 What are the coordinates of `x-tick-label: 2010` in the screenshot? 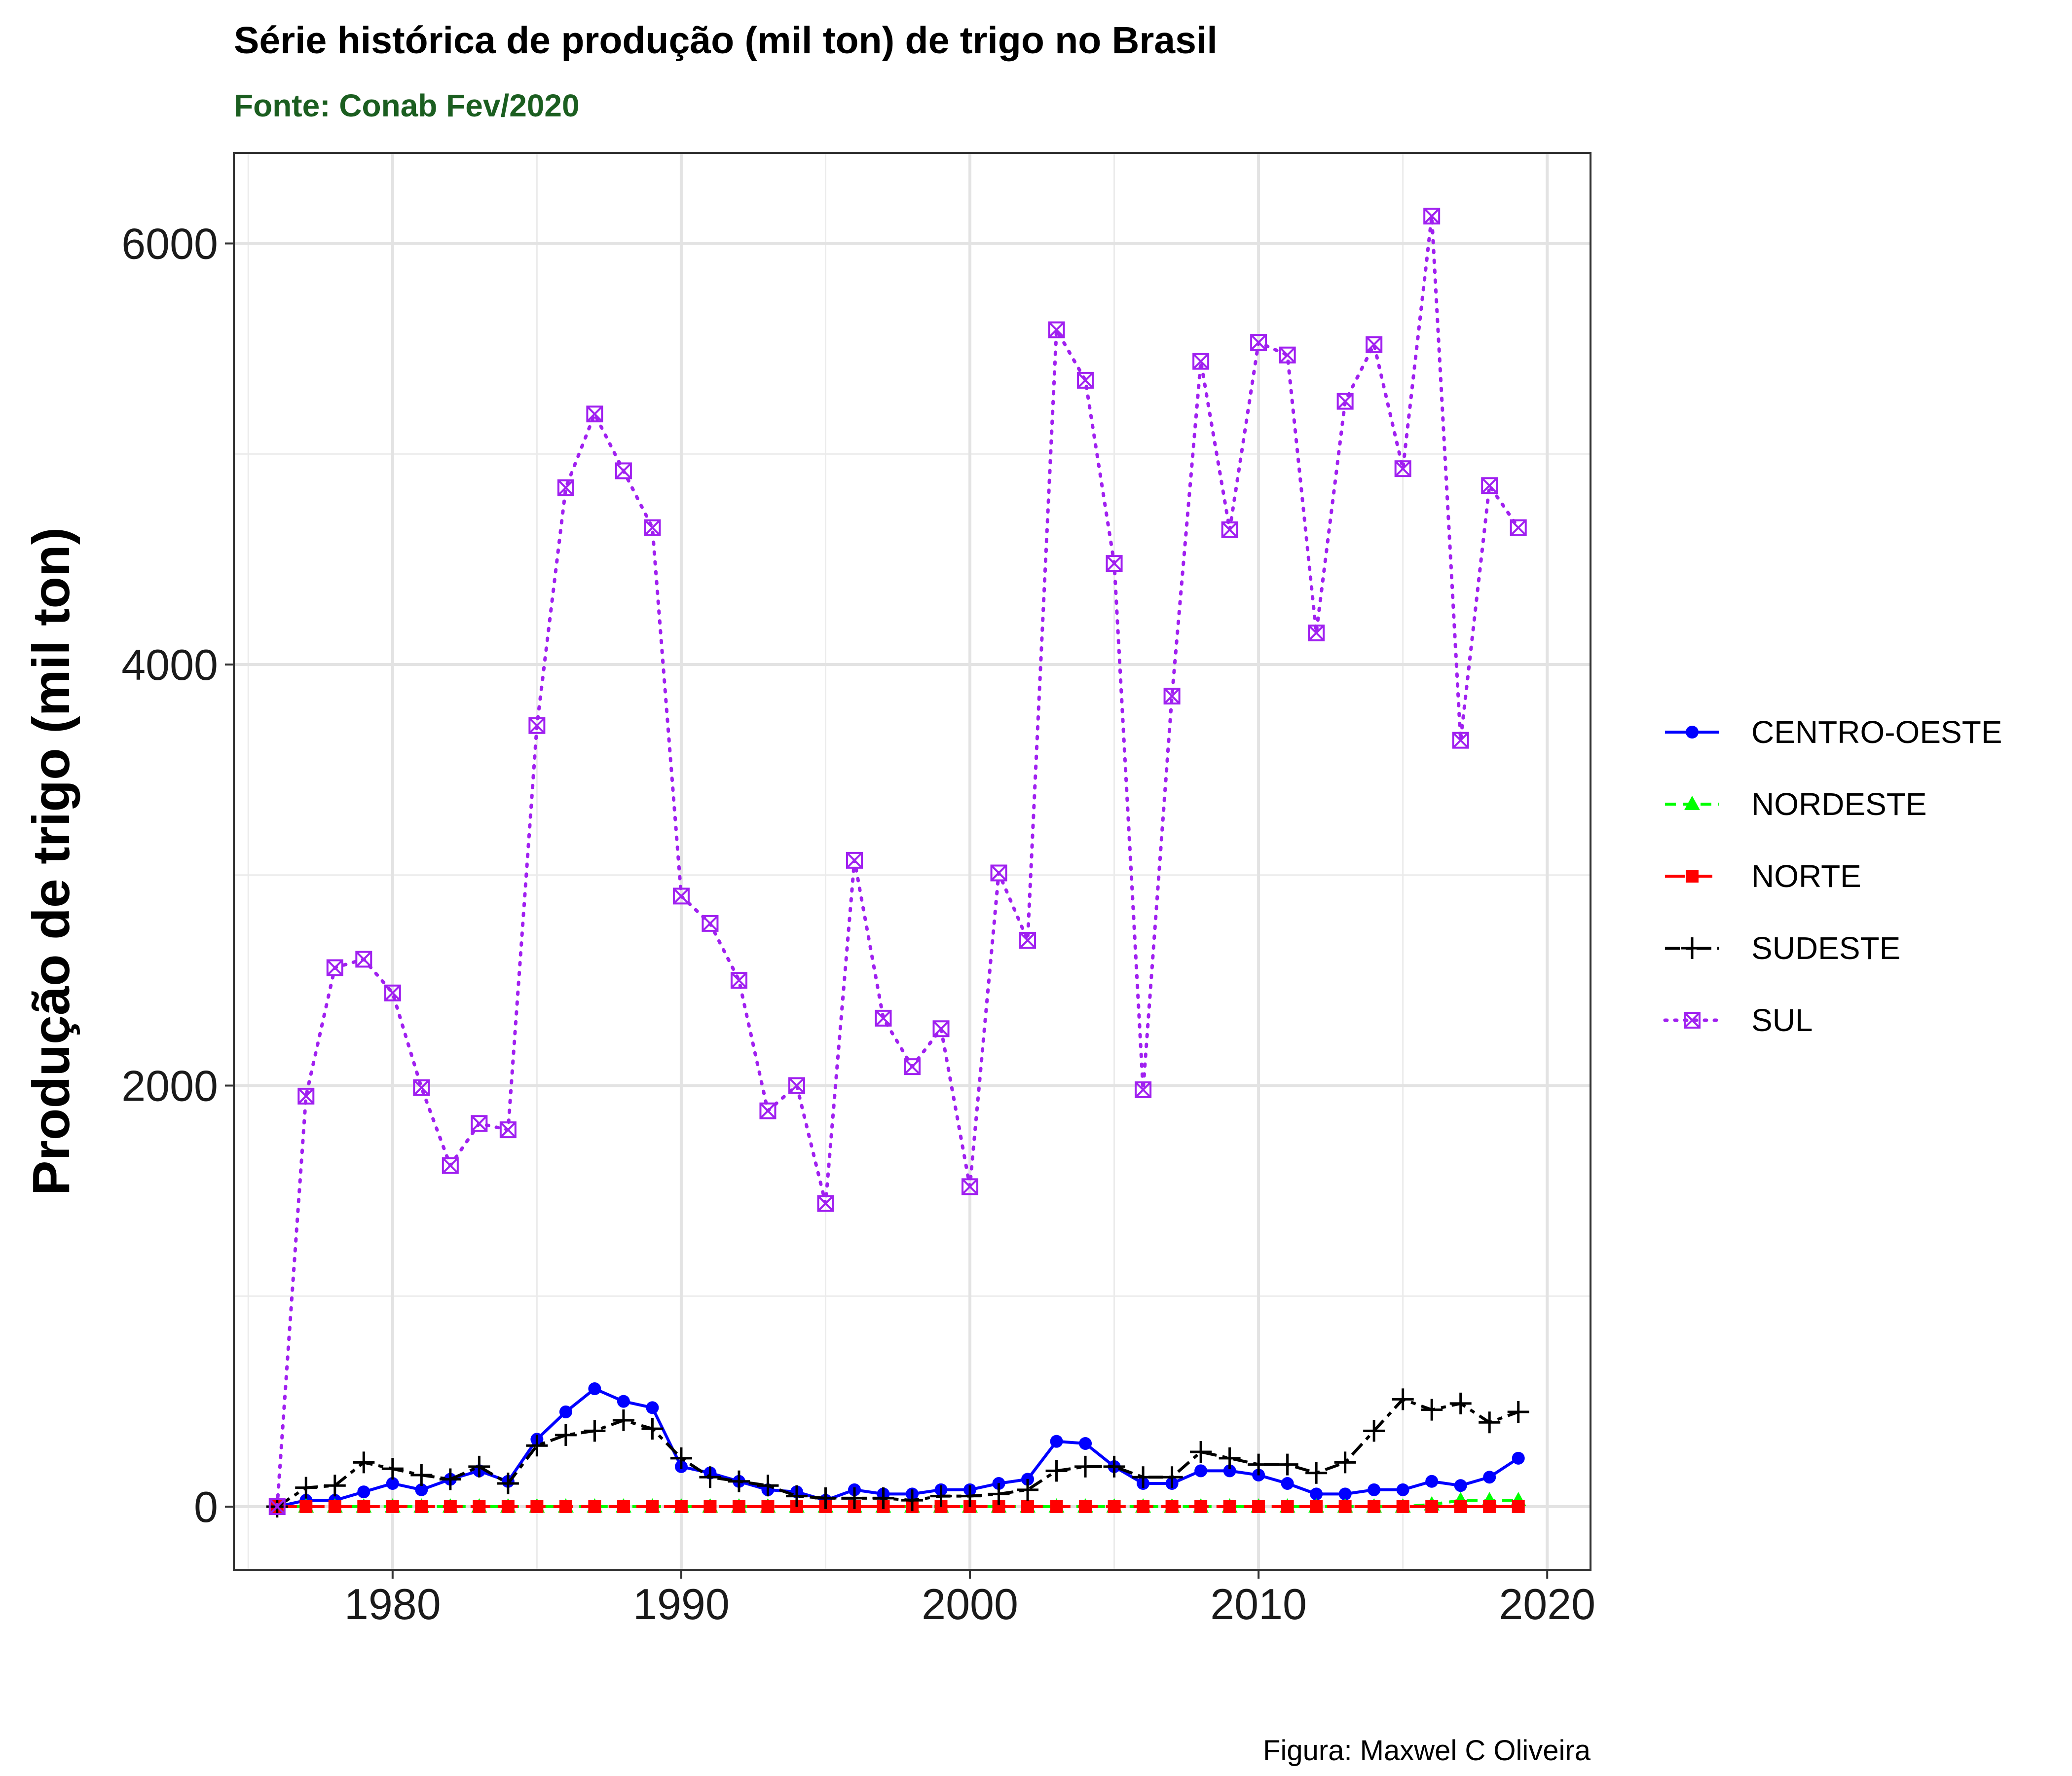 It's located at (1259, 1604).